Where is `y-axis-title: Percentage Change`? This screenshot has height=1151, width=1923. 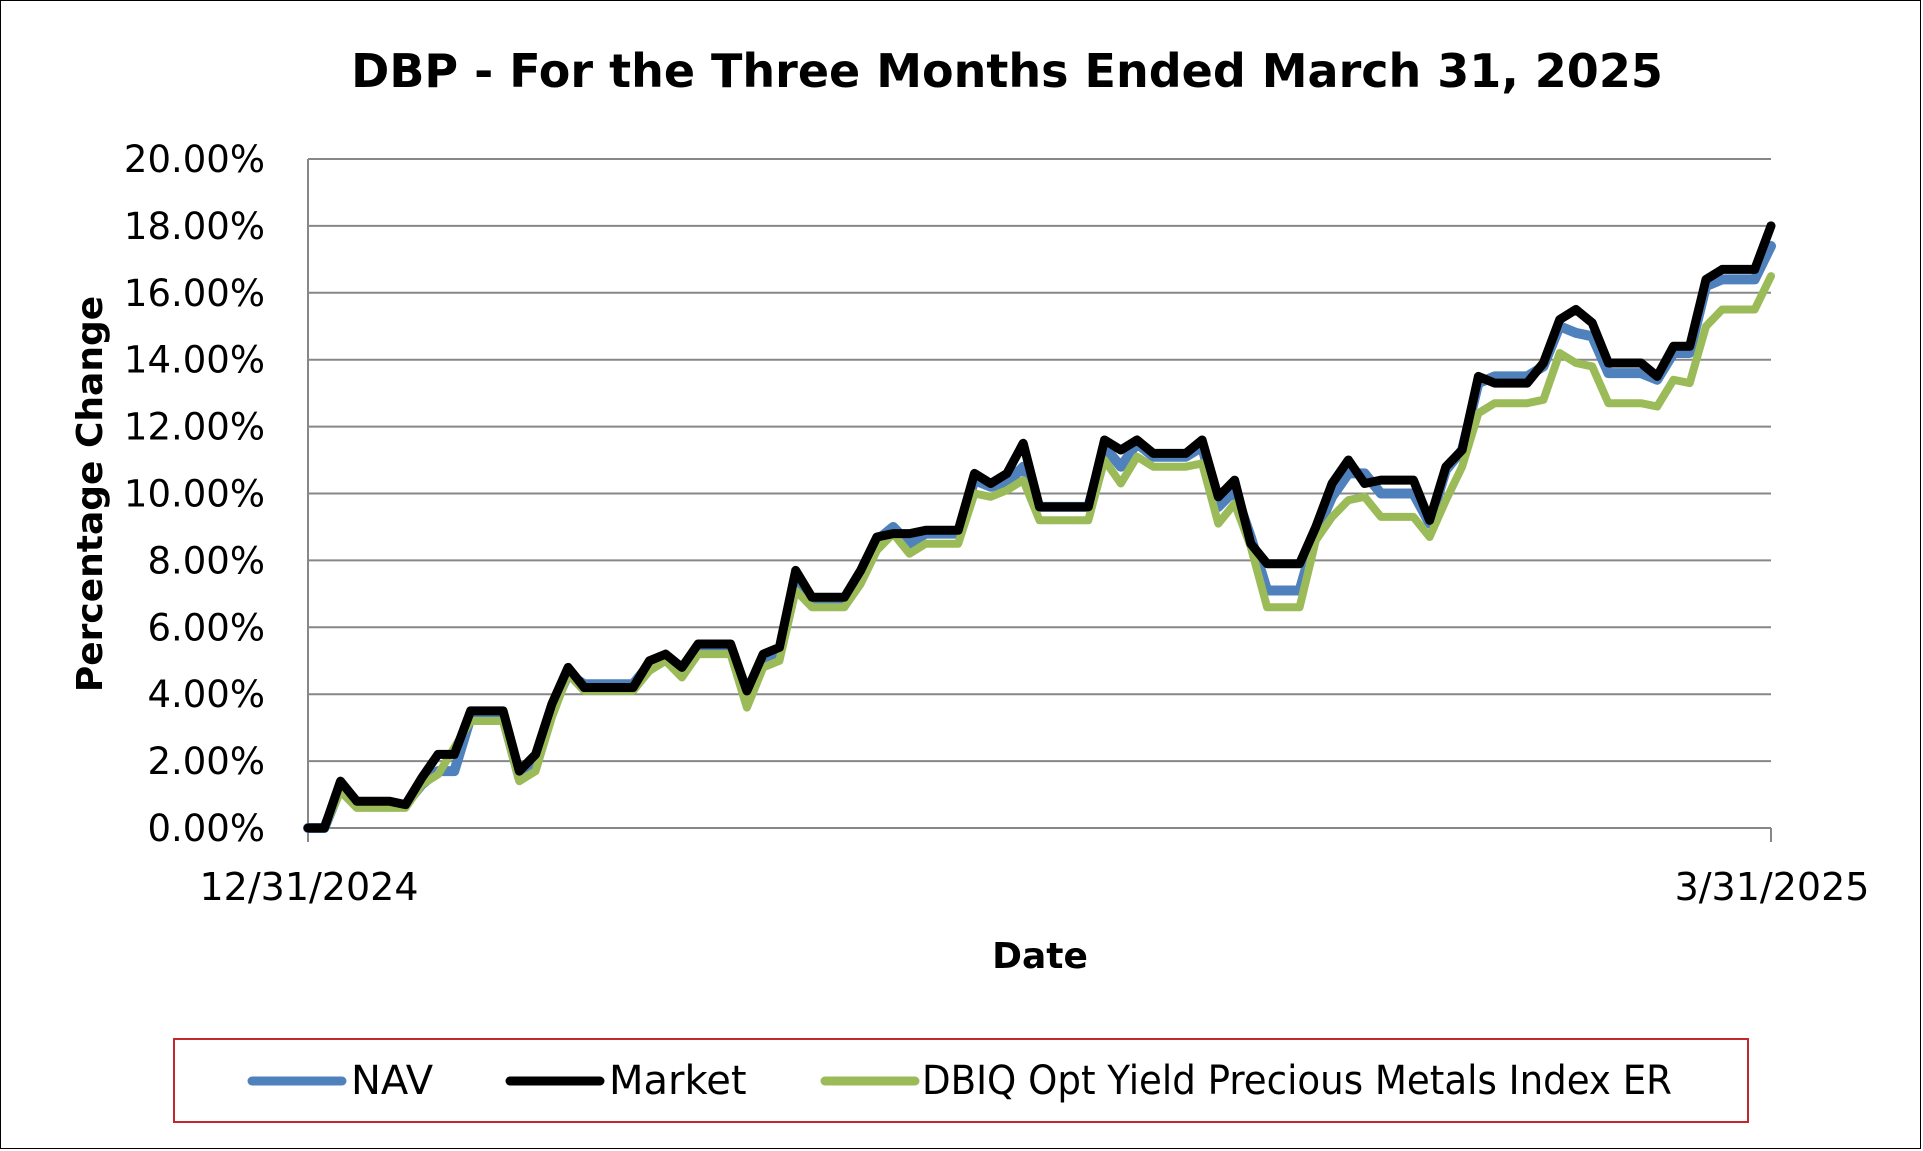
y-axis-title: Percentage Change is located at coordinates (90, 494).